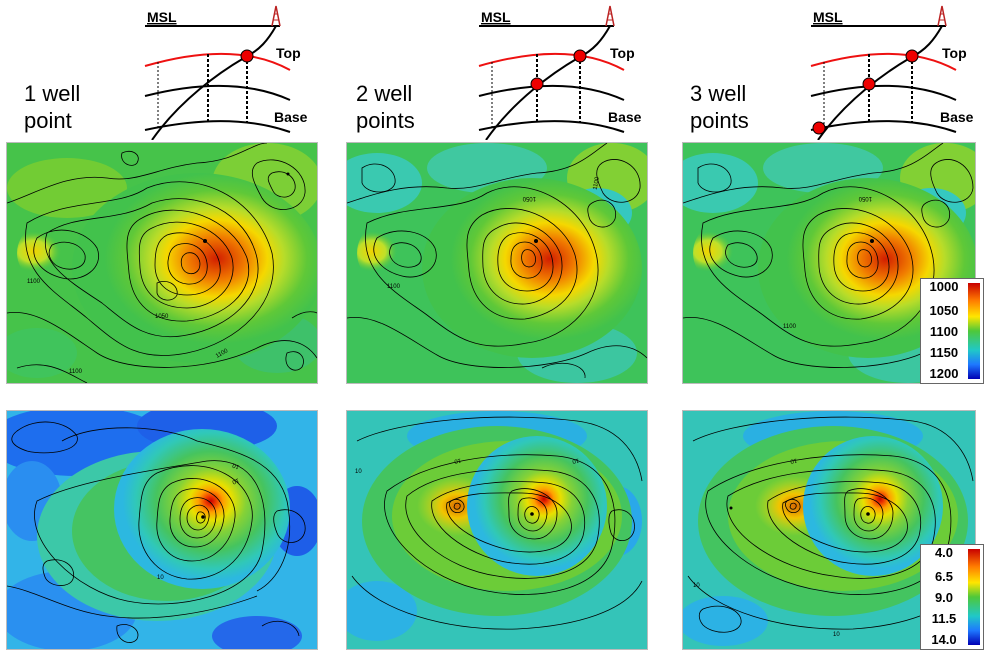  What do you see at coordinates (944, 331) in the screenshot?
I see `depth-colorbar-tick: 1100` at bounding box center [944, 331].